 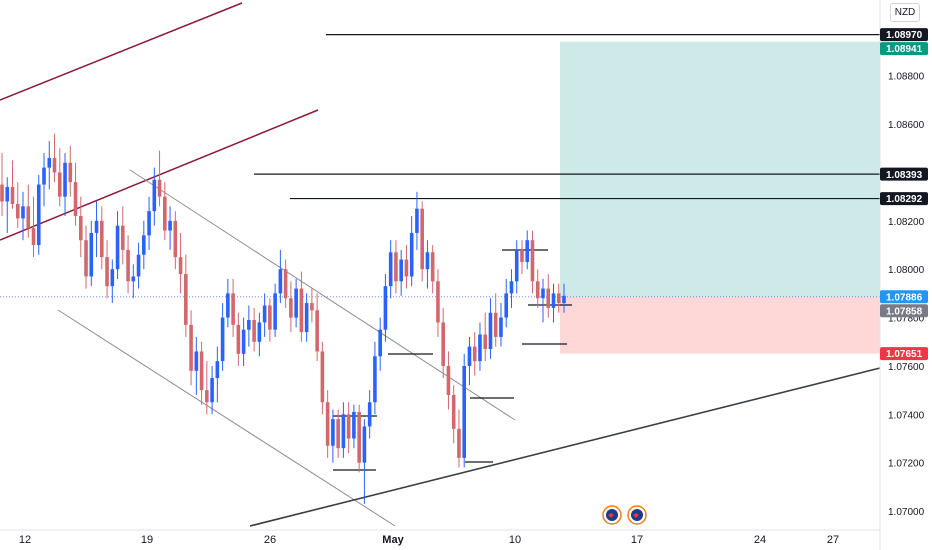 What do you see at coordinates (905, 12) in the screenshot?
I see `currency-badge: NZD` at bounding box center [905, 12].